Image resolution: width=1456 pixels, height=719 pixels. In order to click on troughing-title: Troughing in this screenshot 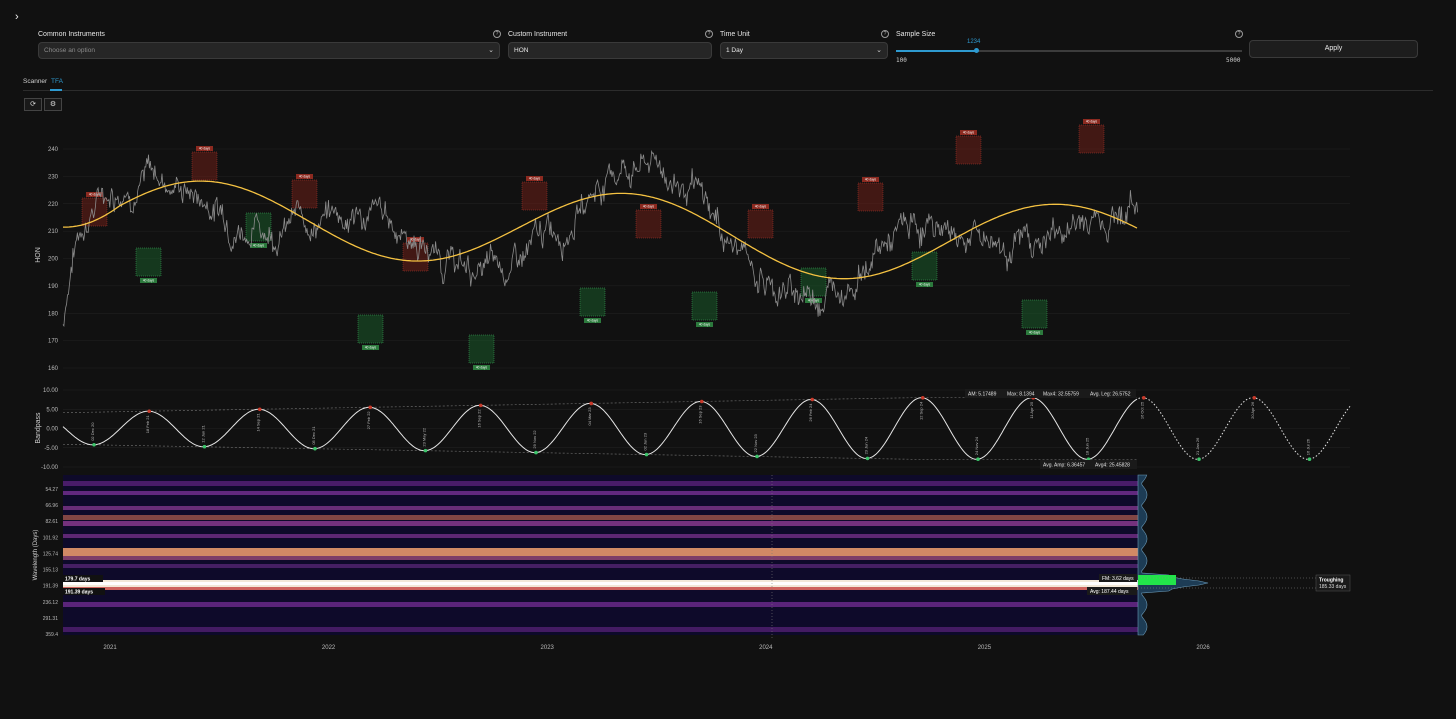, I will do `click(1331, 581)`.